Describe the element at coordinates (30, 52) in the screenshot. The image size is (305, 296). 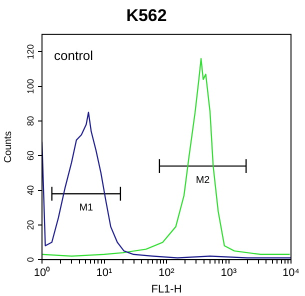
I see `y-tick-label: 120` at that location.